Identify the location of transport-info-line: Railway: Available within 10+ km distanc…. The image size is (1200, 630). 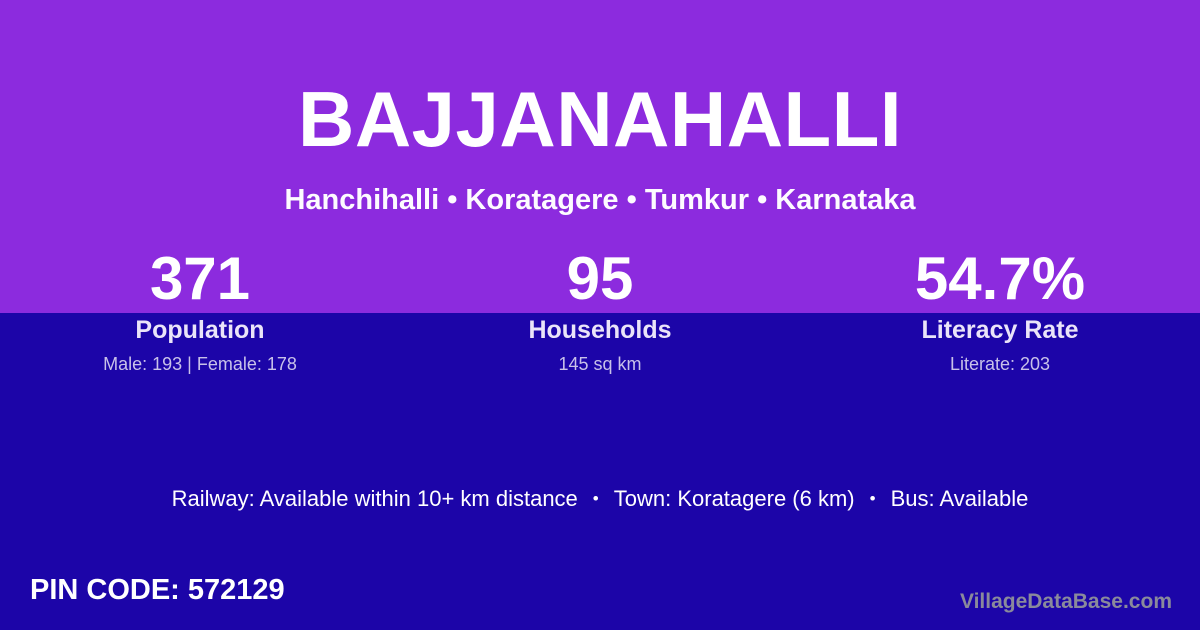
(600, 499).